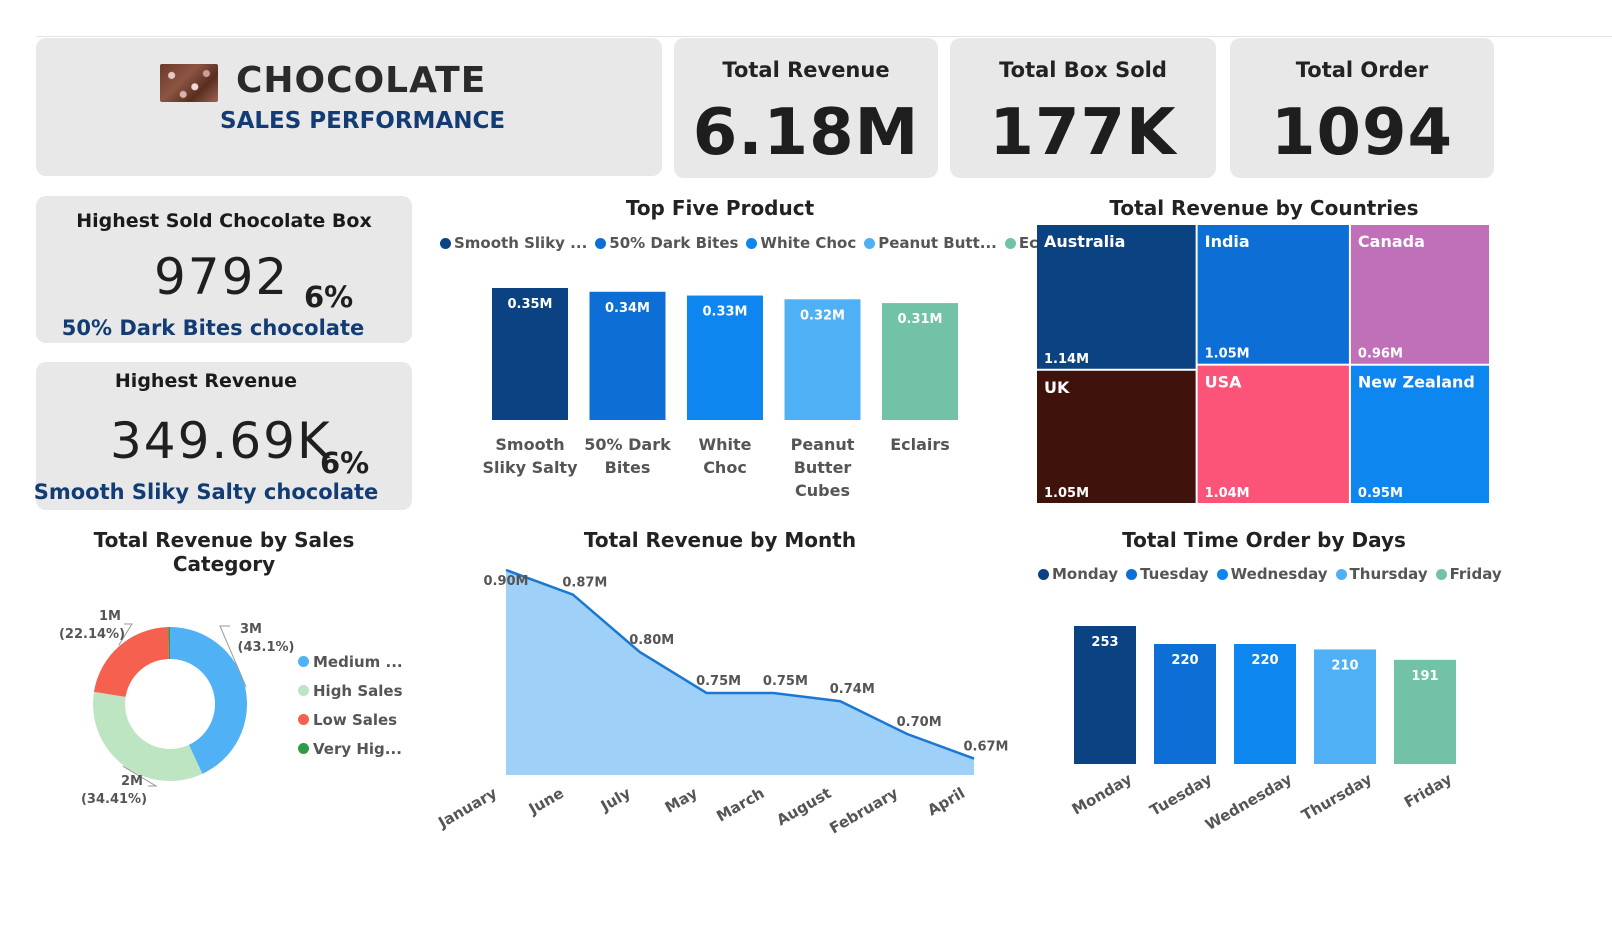 The width and height of the screenshot is (1612, 937). What do you see at coordinates (266, 647) in the screenshot?
I see `slice-percent-label: (43.1%)` at bounding box center [266, 647].